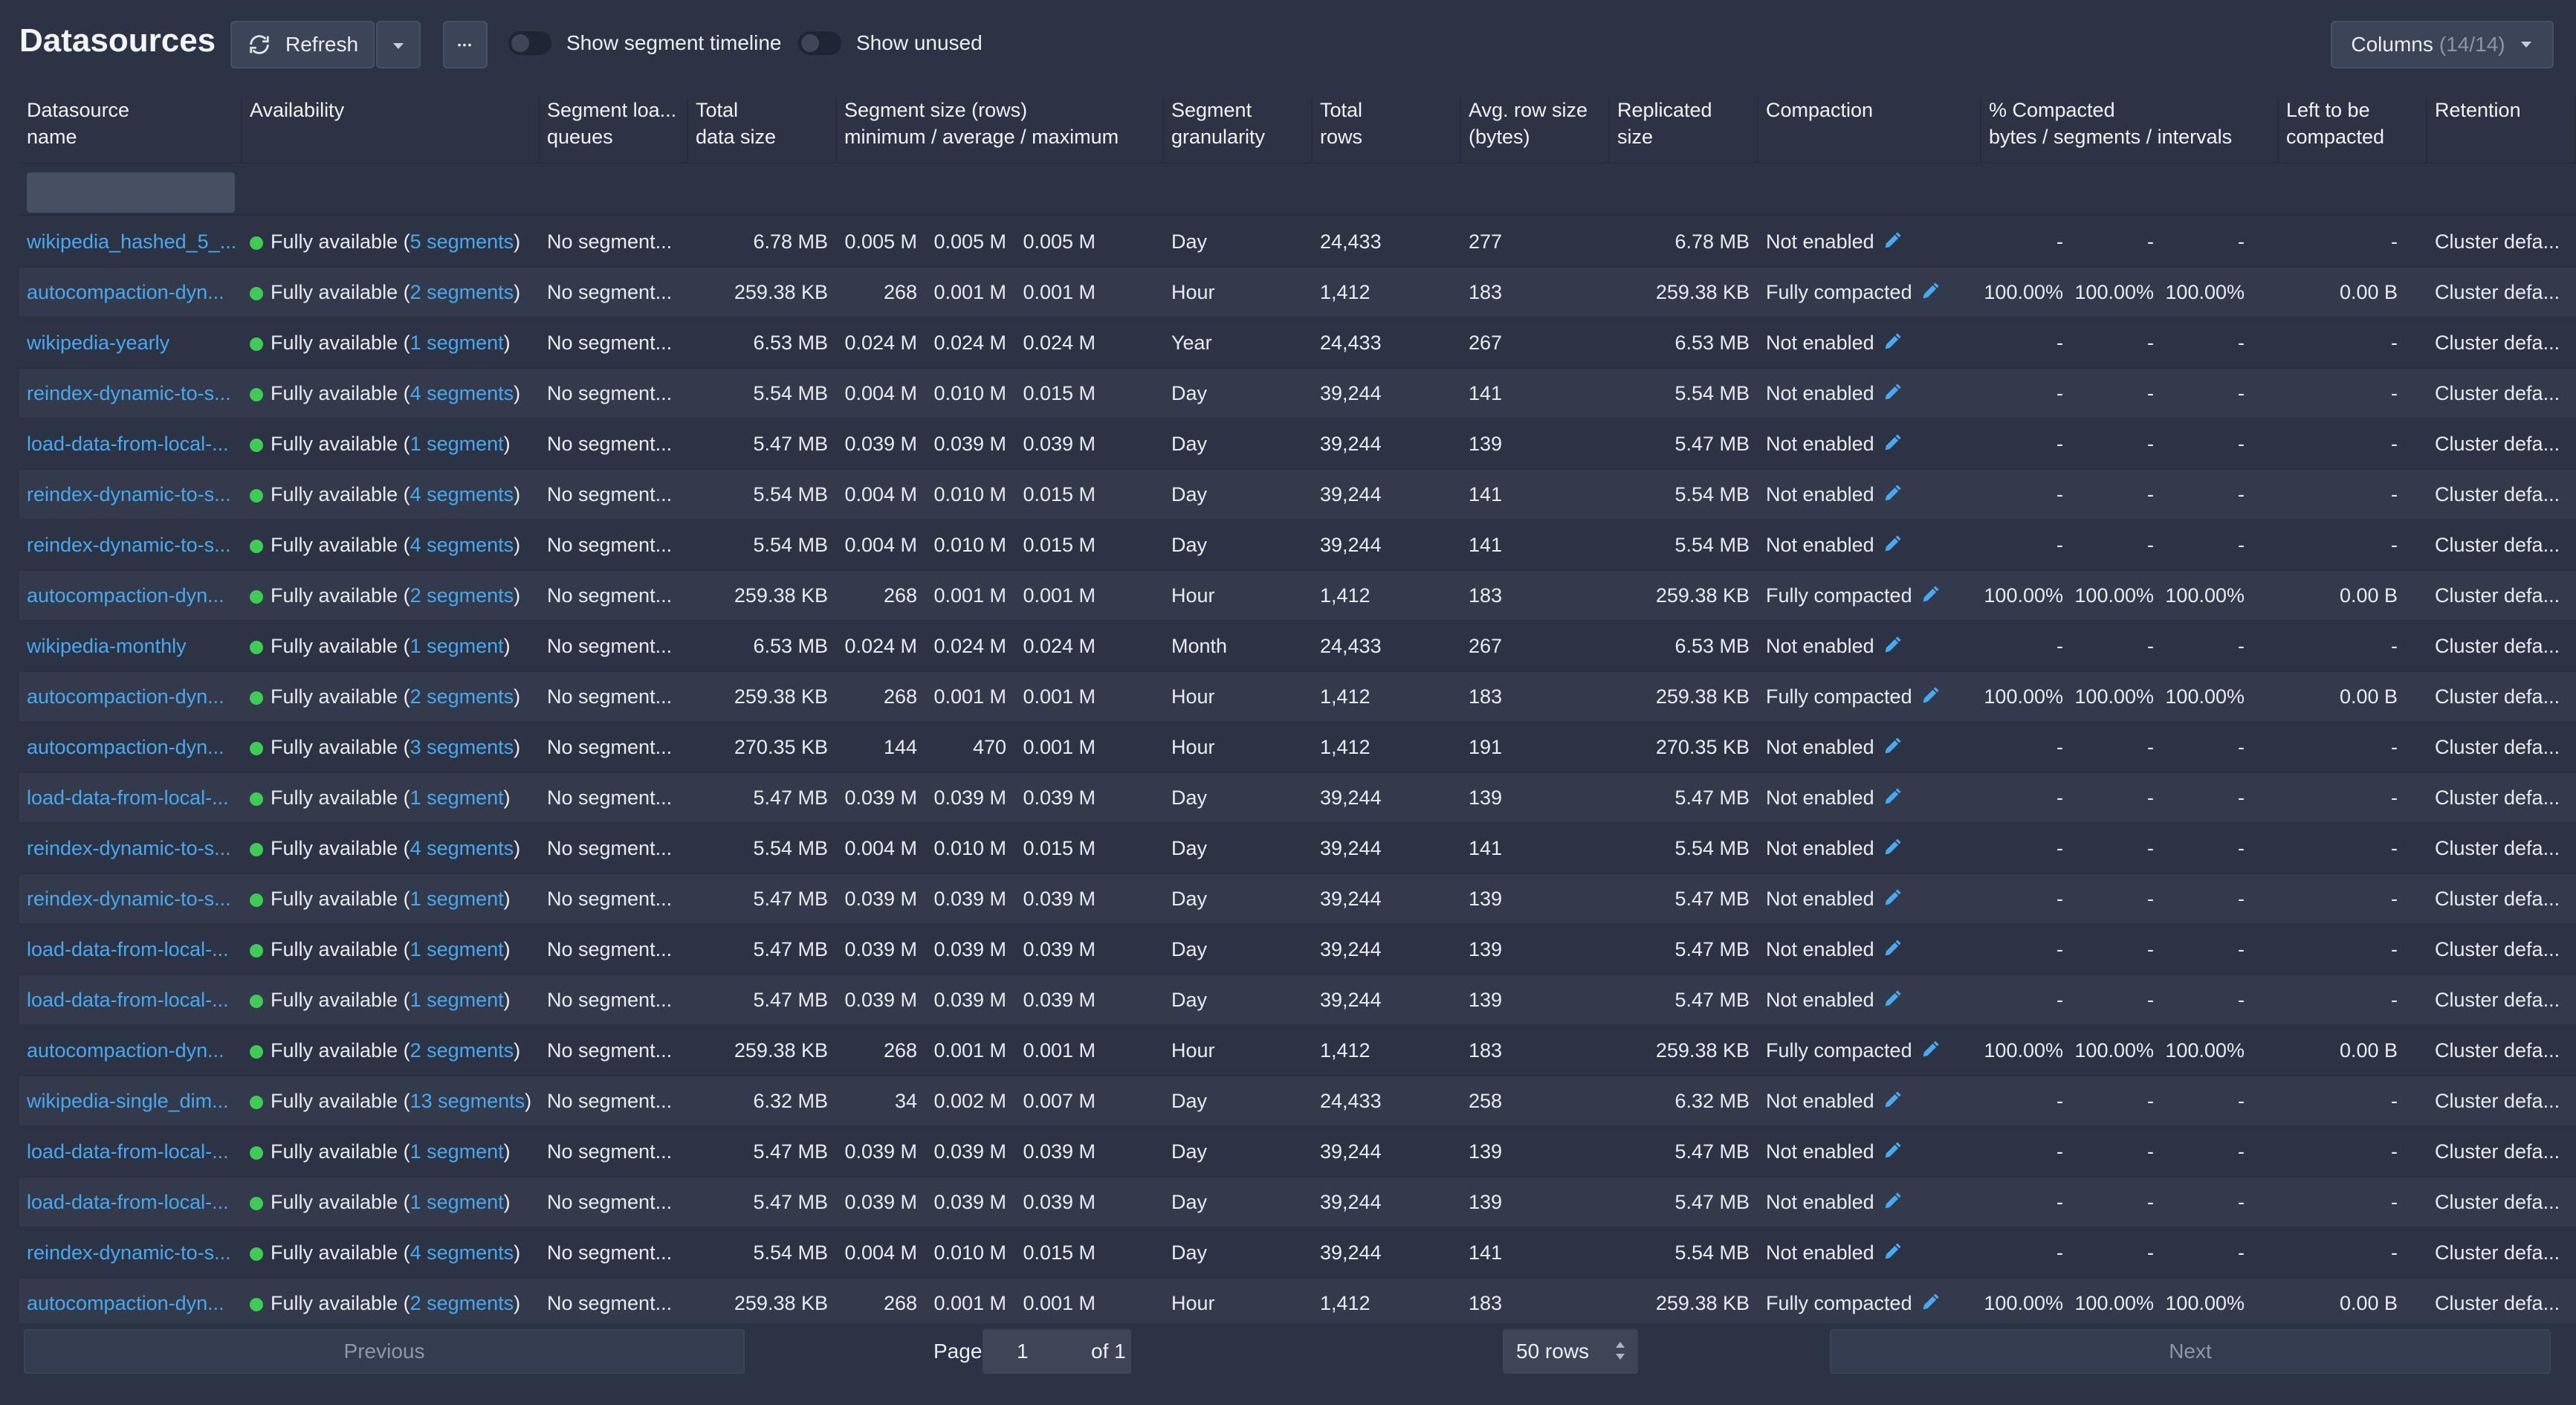 The image size is (2576, 1405). What do you see at coordinates (1238, 129) in the screenshot?
I see `column-header: Segment granularity` at bounding box center [1238, 129].